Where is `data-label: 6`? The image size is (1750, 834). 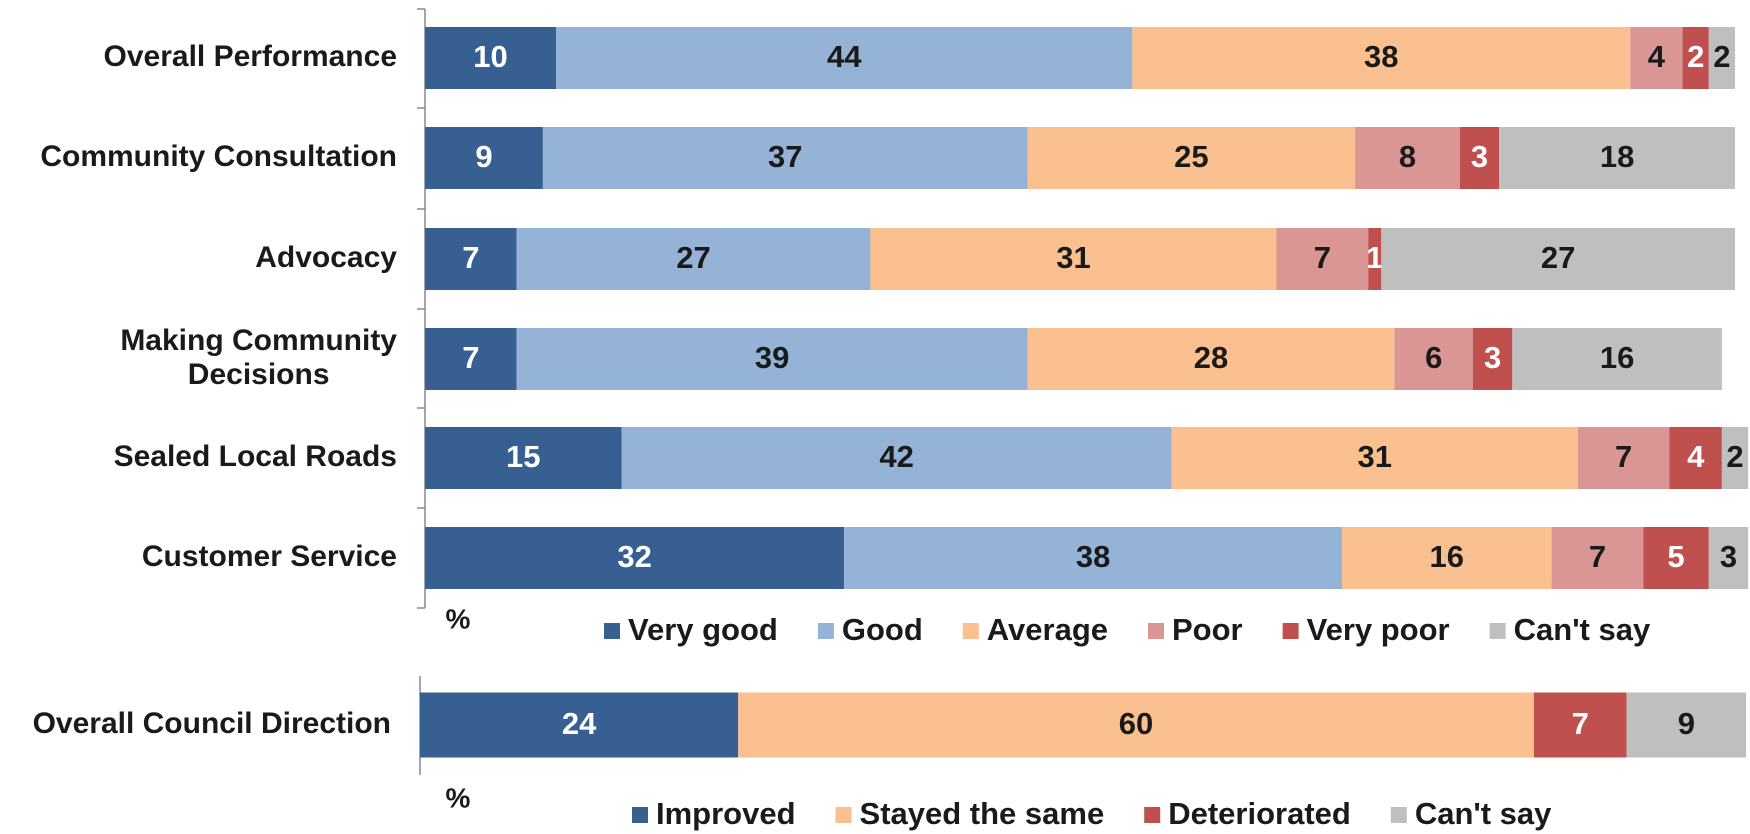 data-label: 6 is located at coordinates (1433, 357).